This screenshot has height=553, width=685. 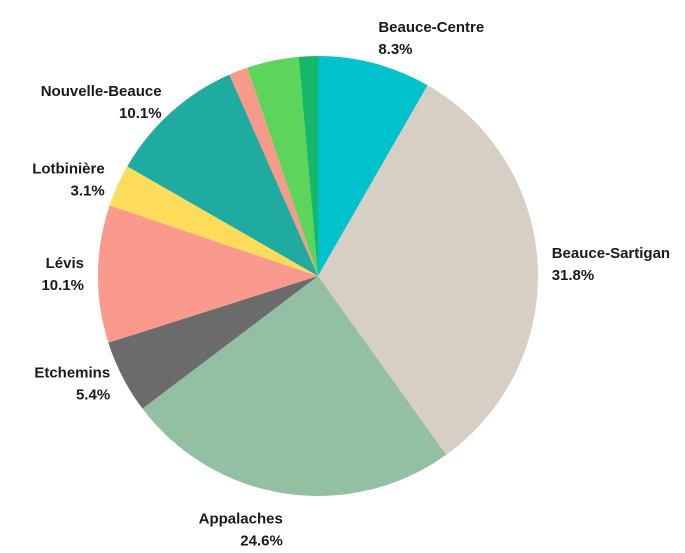 I want to click on slice-label: Etchemins, so click(x=72, y=373).